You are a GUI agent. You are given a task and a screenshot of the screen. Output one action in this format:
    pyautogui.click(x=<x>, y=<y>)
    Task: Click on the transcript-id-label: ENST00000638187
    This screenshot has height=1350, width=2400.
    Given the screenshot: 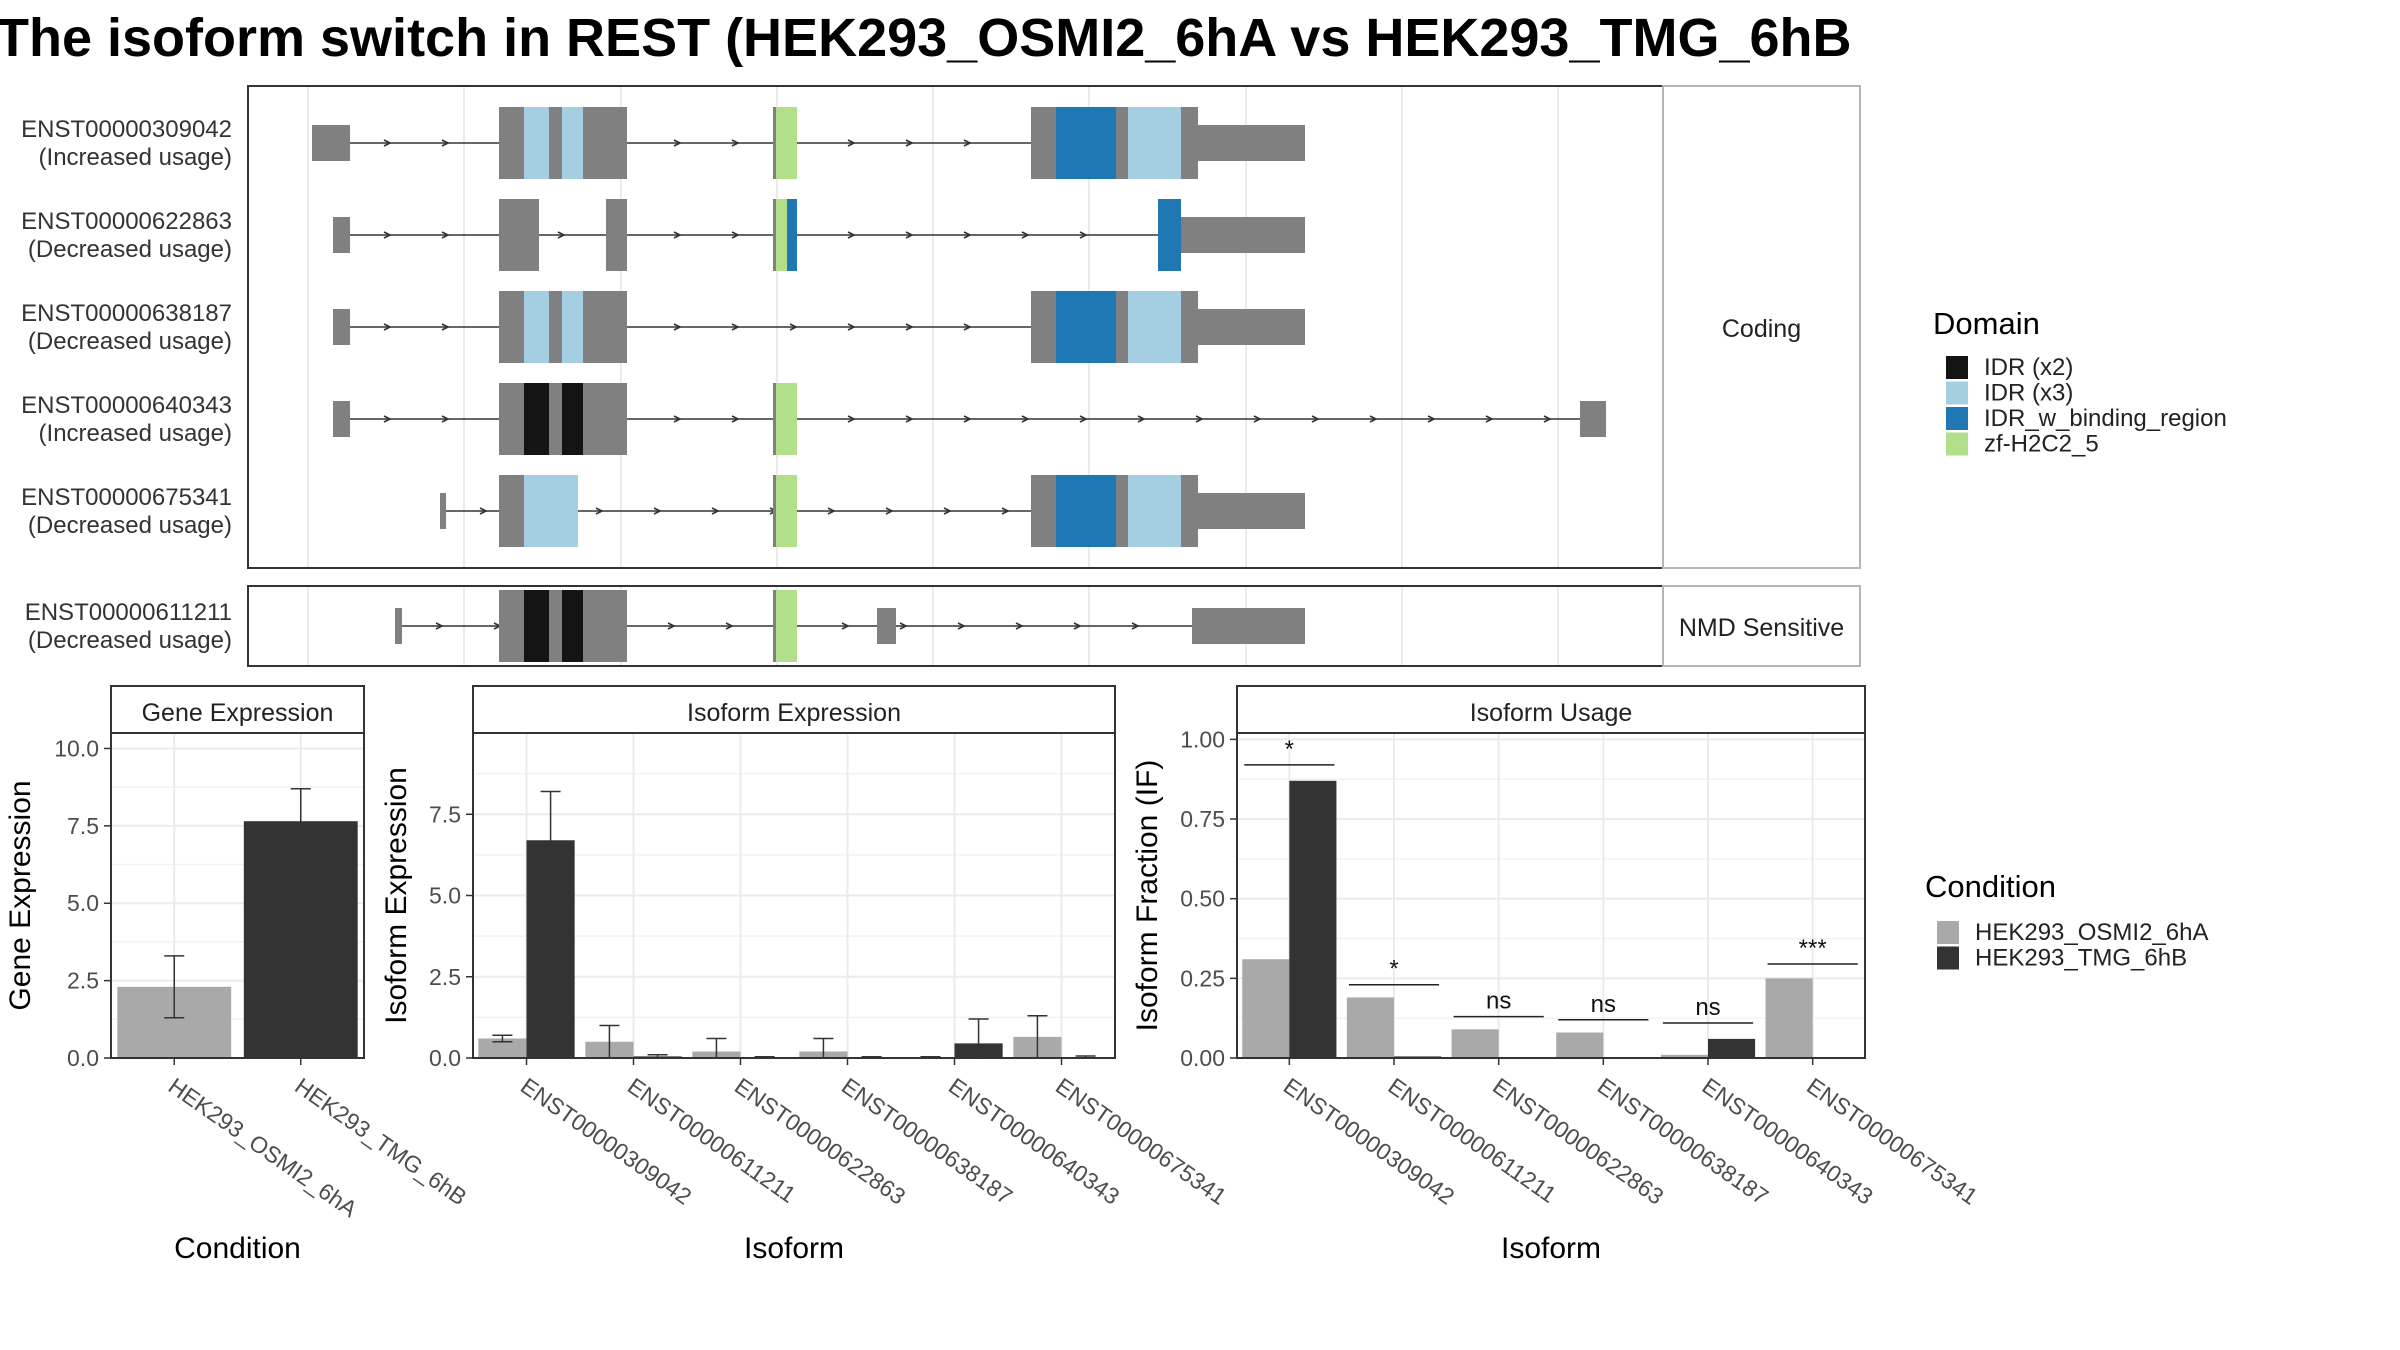 What is the action you would take?
    pyautogui.click(x=126, y=313)
    